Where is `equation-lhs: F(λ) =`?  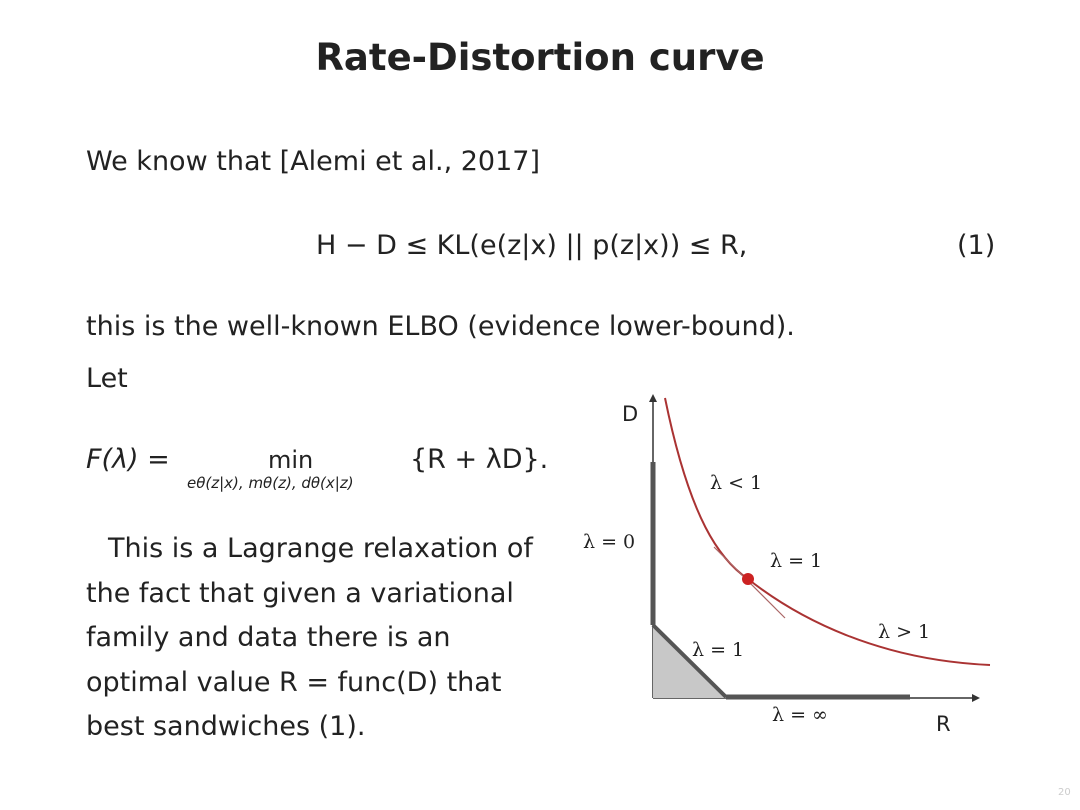
equation-lhs: F(λ) = is located at coordinates (128, 459).